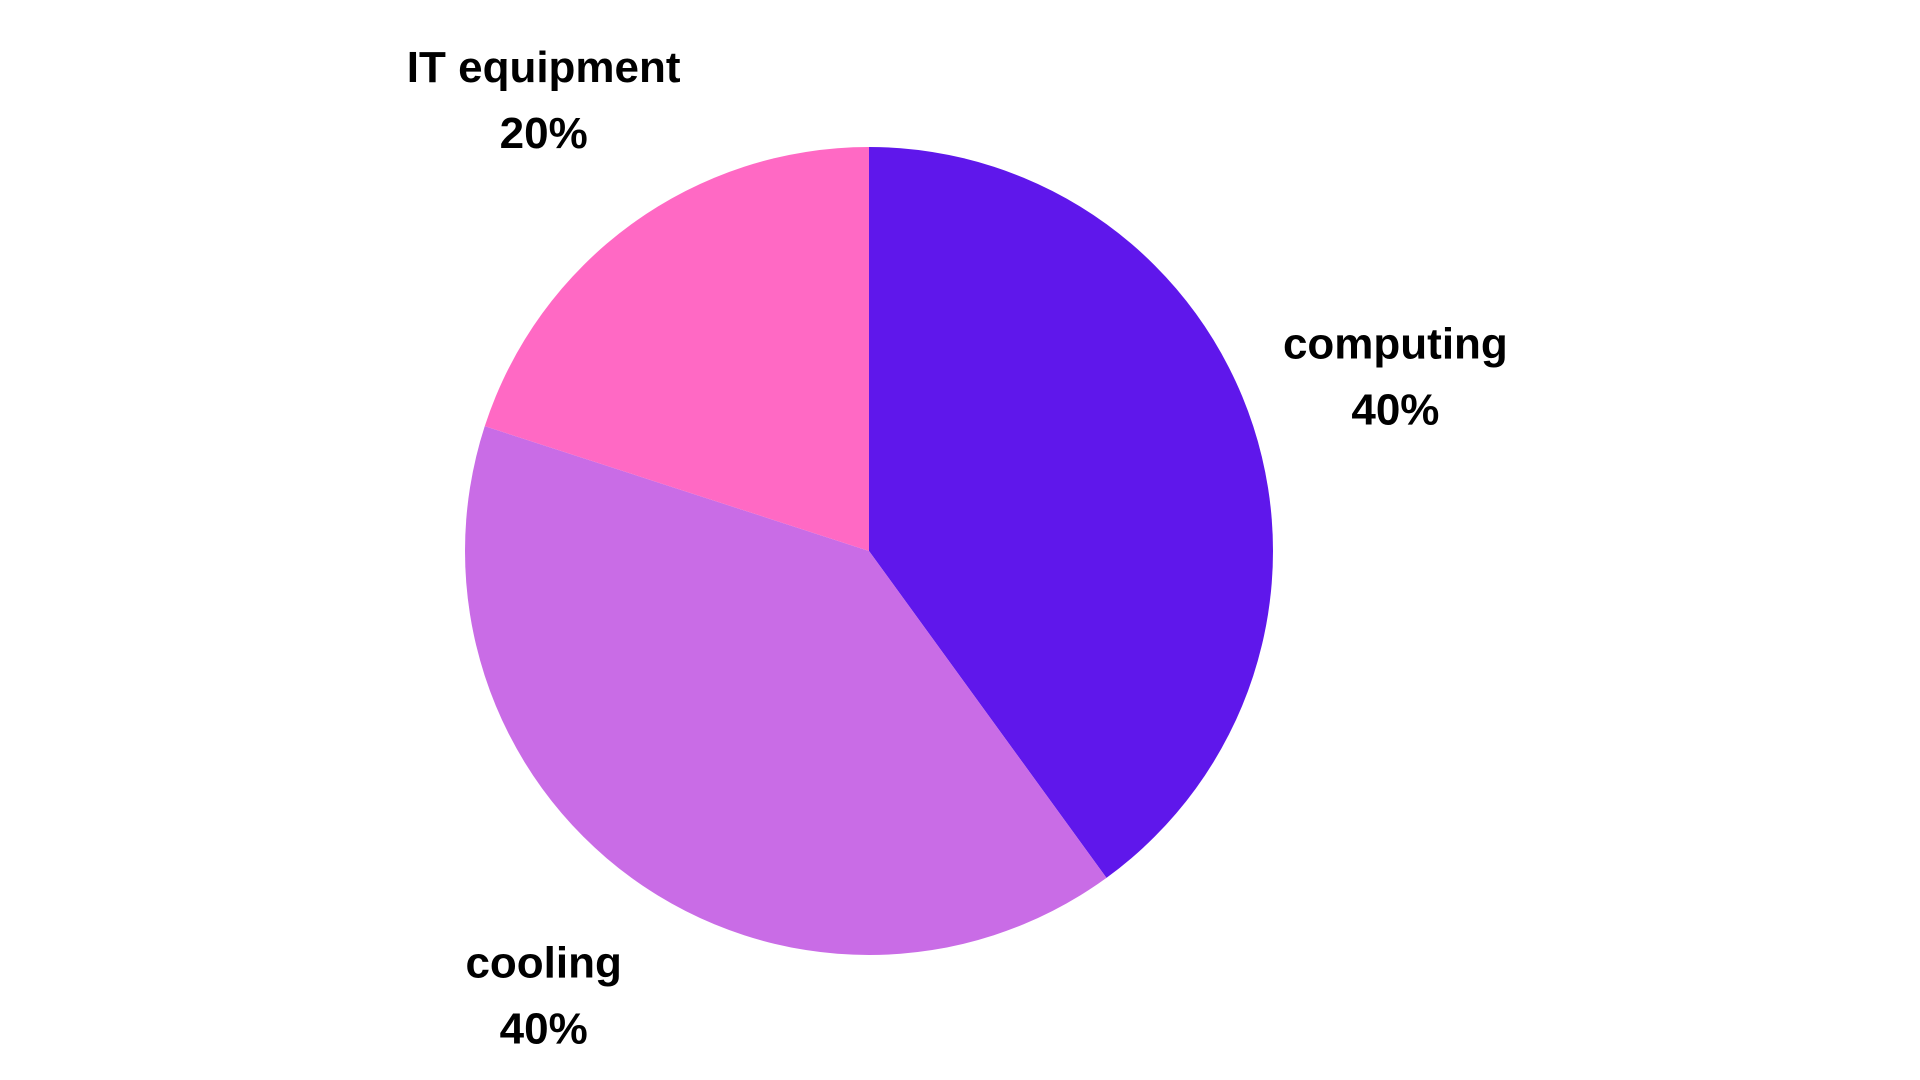 This screenshot has width=1920, height=1080. What do you see at coordinates (544, 133) in the screenshot?
I see `slice-value-label: 20%` at bounding box center [544, 133].